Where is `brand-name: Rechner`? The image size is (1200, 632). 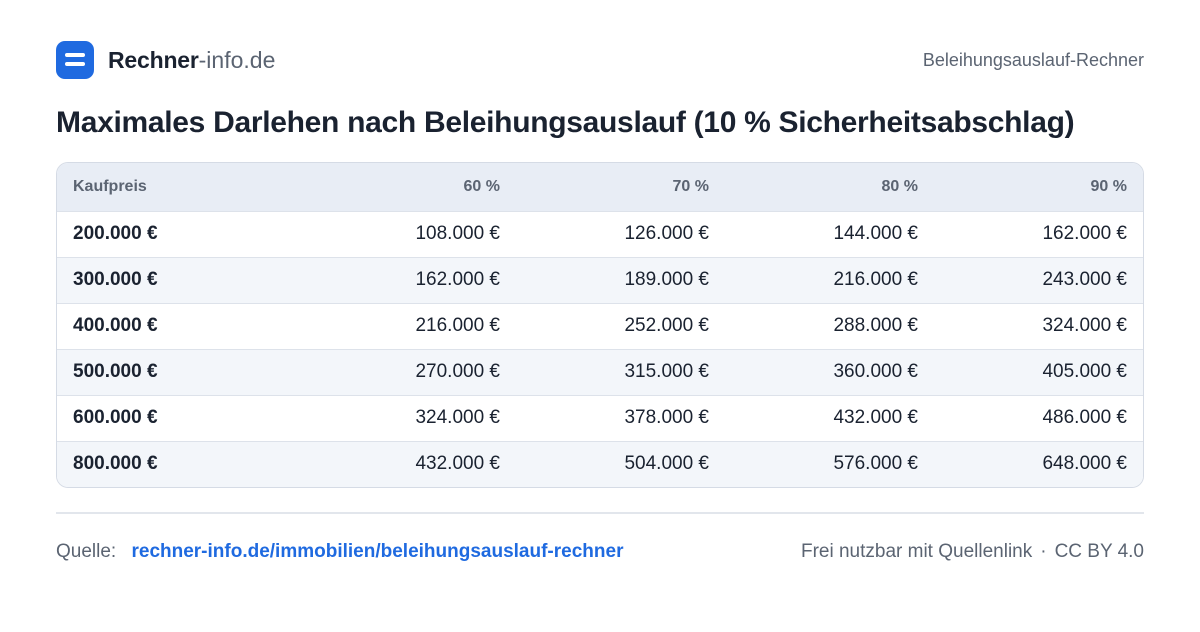
brand-name: Rechner is located at coordinates (153, 59).